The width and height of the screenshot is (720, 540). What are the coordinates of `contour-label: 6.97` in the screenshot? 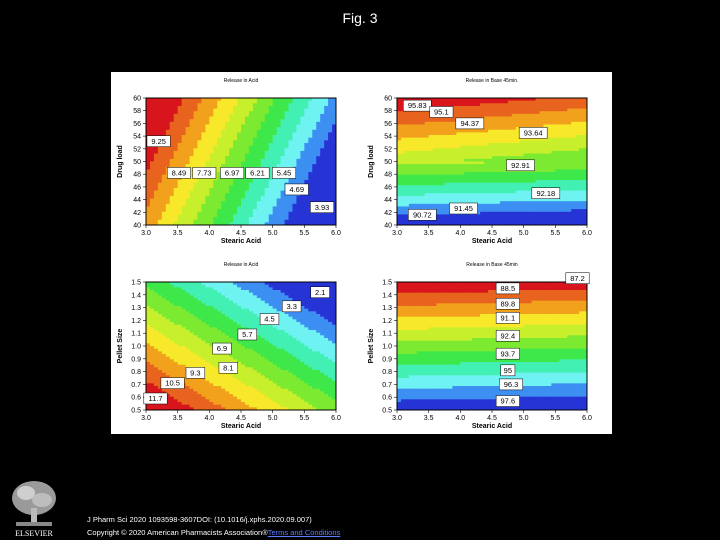 It's located at (232, 173).